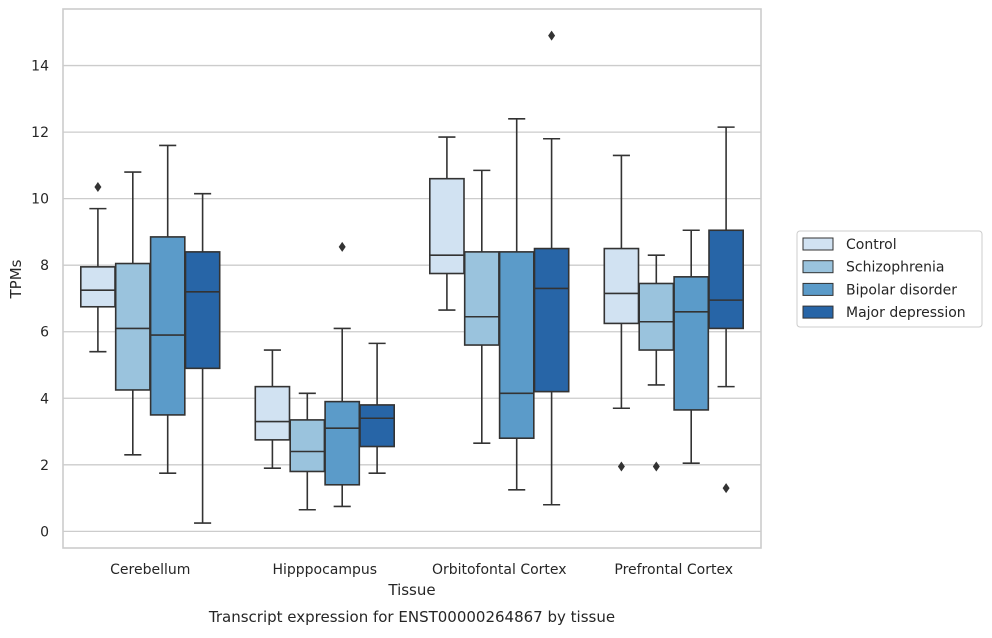 The height and width of the screenshot is (638, 992). I want to click on y-tick-label: 4, so click(44, 399).